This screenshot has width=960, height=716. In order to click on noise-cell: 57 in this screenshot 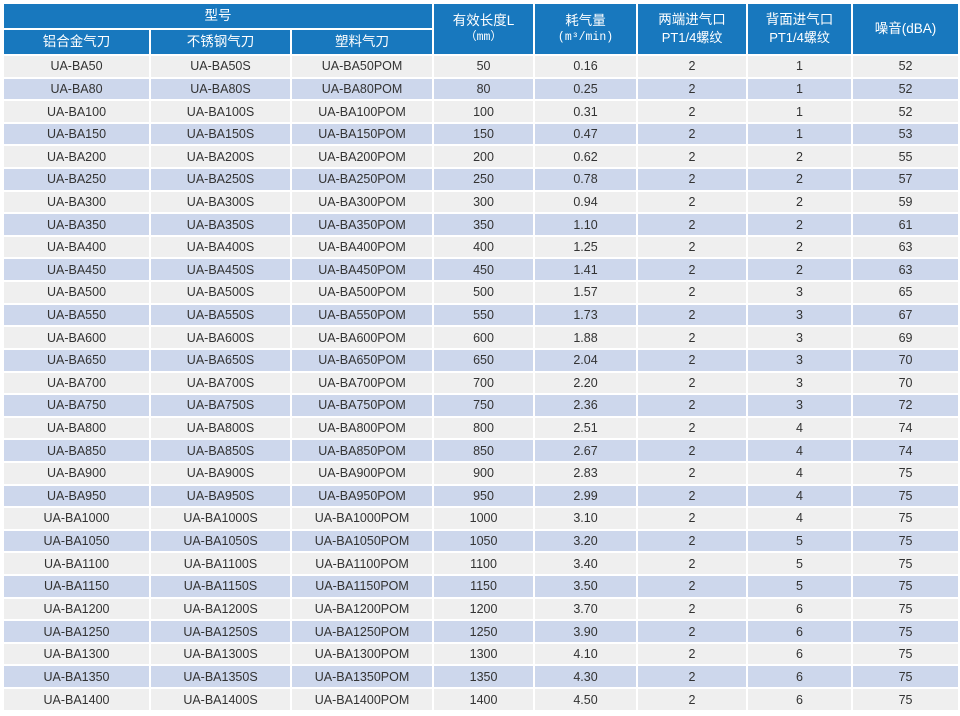, I will do `click(905, 179)`.